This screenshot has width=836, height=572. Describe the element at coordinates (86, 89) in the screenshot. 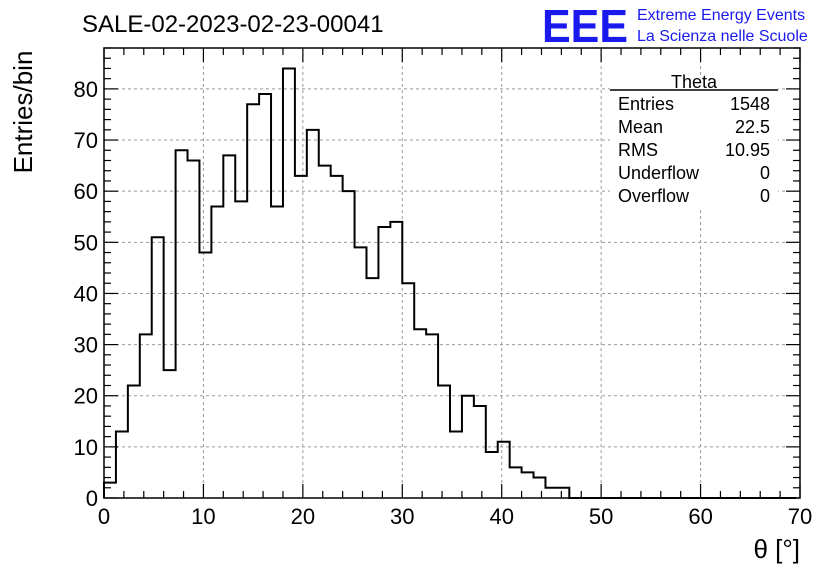

I see `y-tick-label: 80` at that location.